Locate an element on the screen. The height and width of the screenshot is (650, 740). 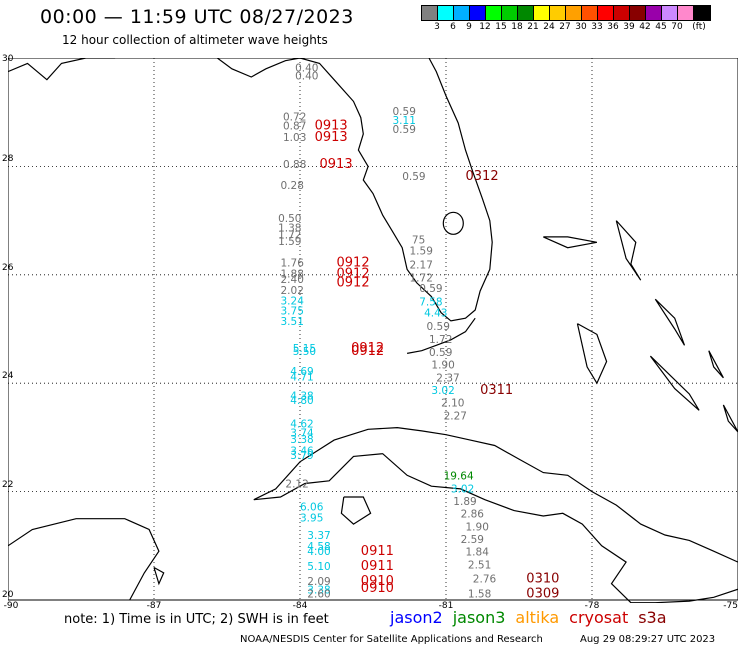
wave-height-label: 0311 is located at coordinates (496, 390).